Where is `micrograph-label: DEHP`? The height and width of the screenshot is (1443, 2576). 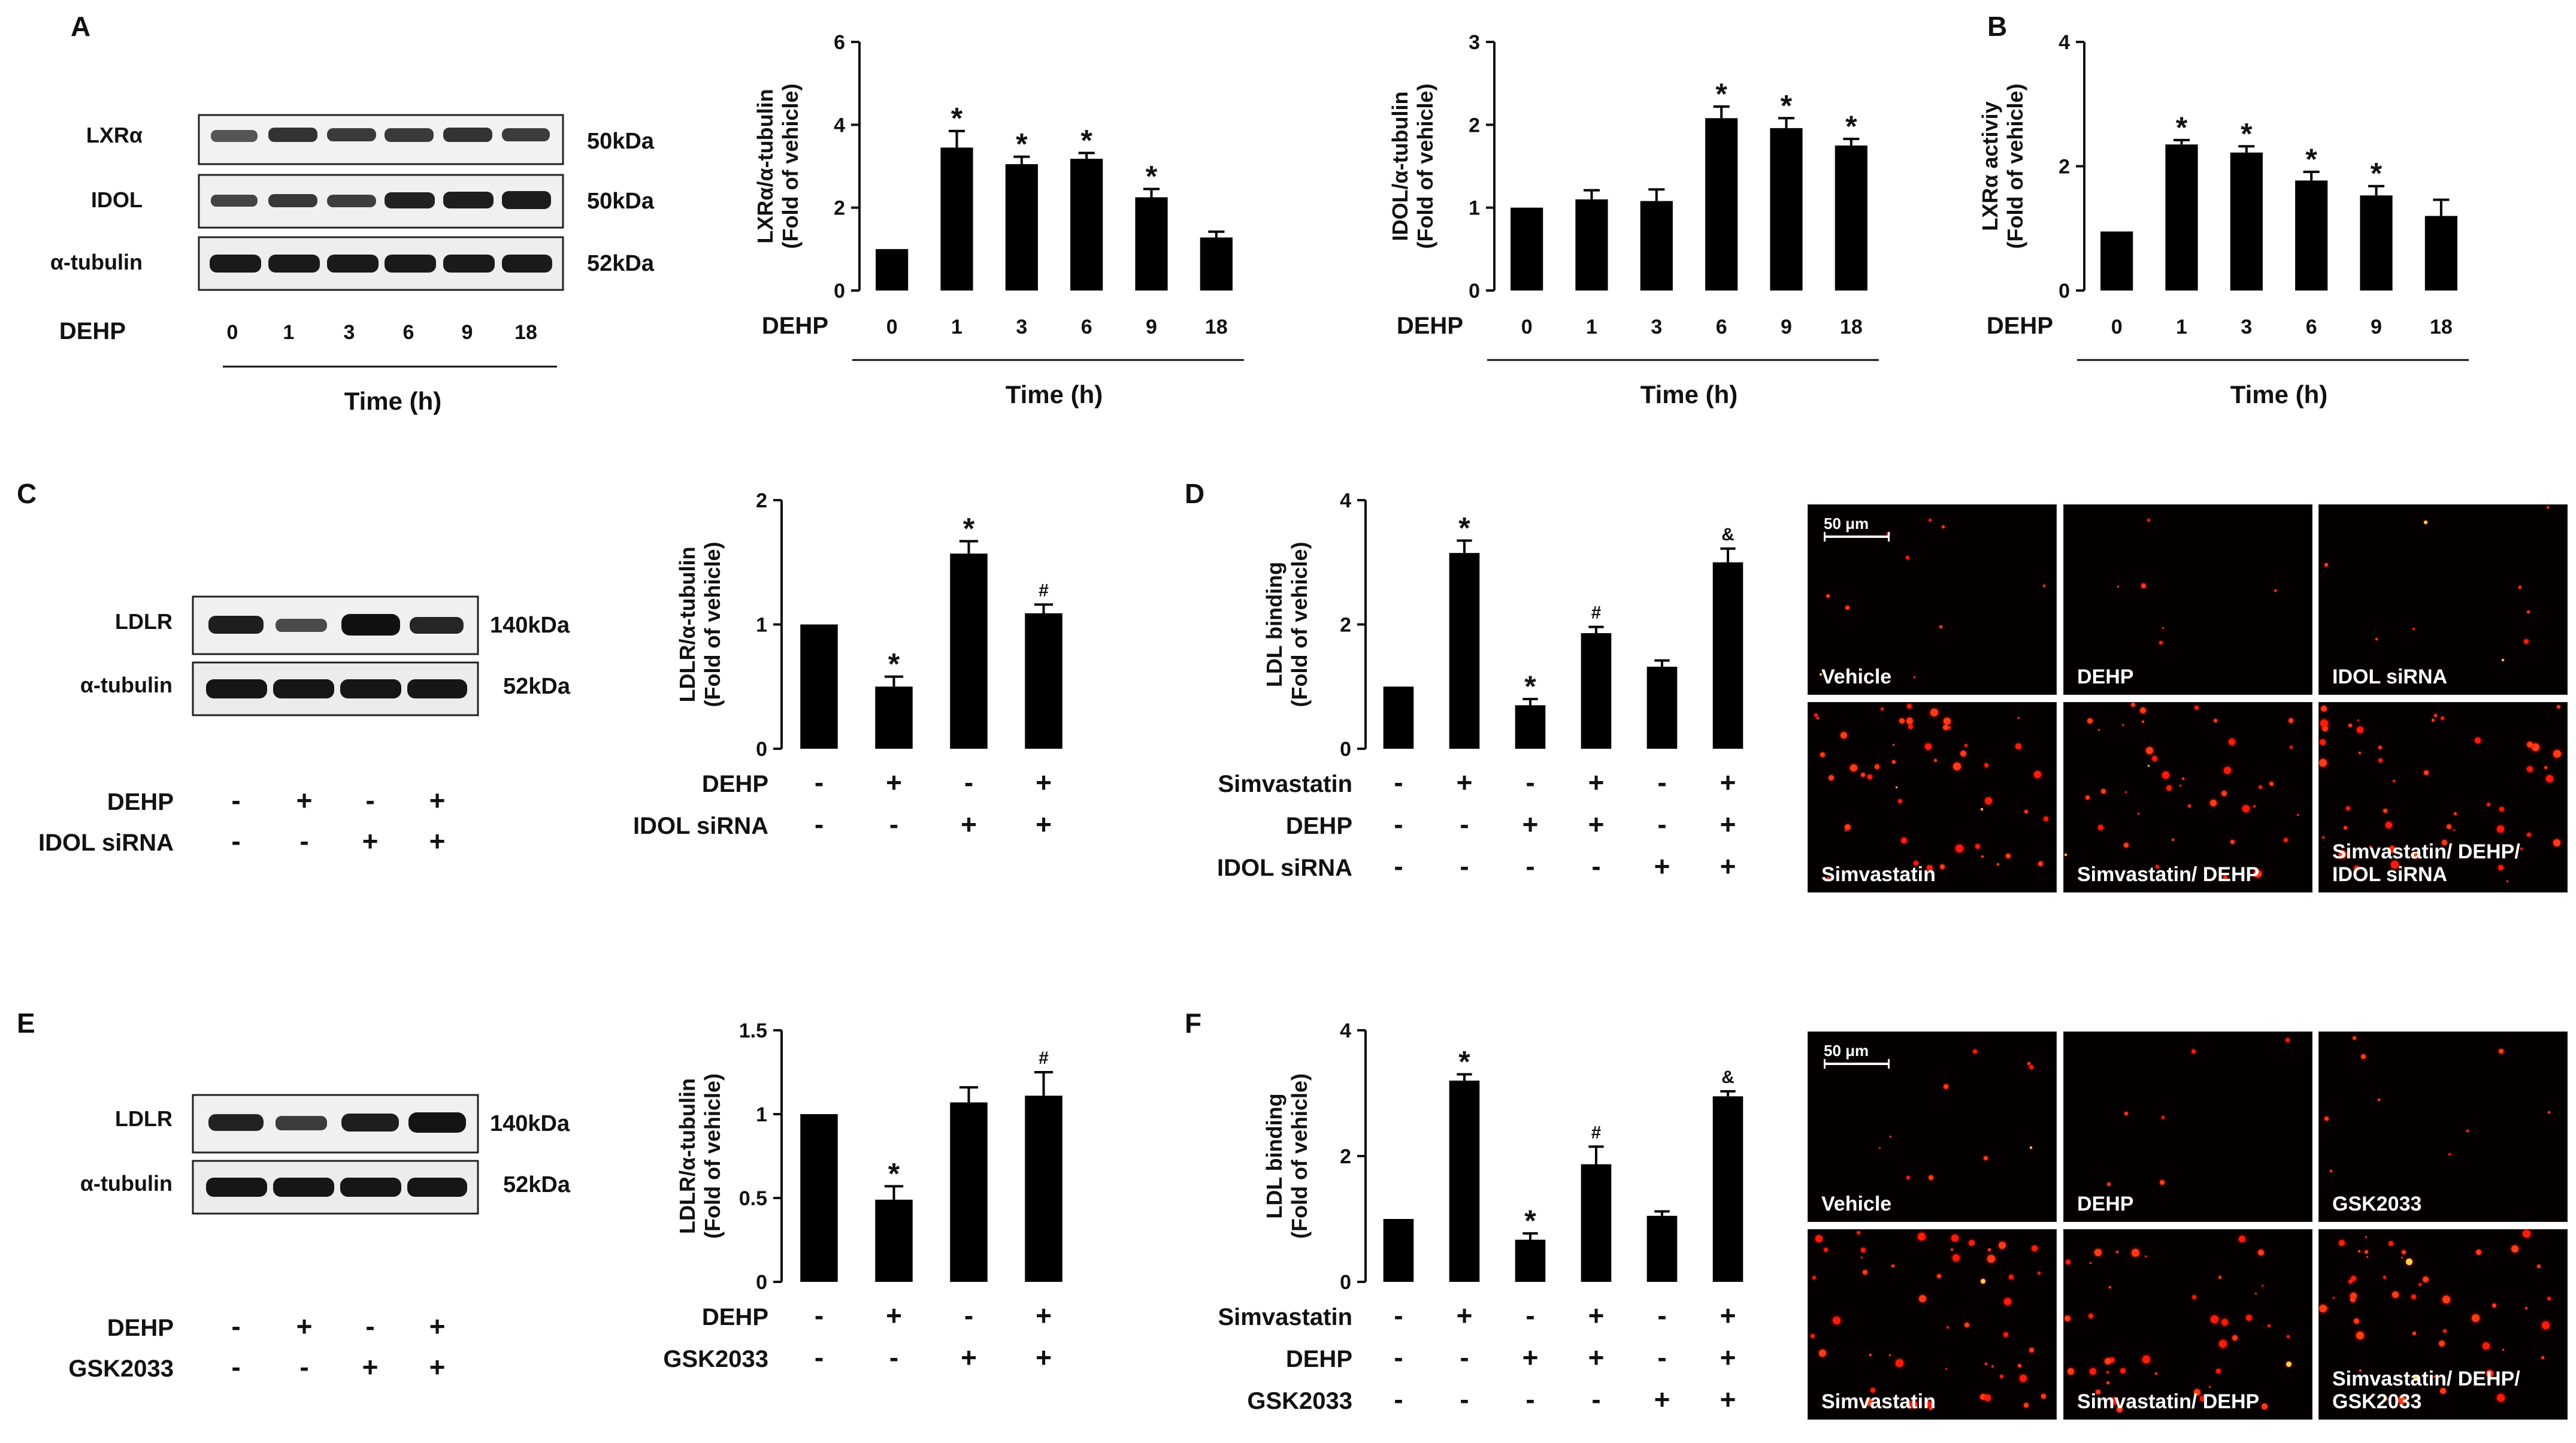 micrograph-label: DEHP is located at coordinates (2105, 676).